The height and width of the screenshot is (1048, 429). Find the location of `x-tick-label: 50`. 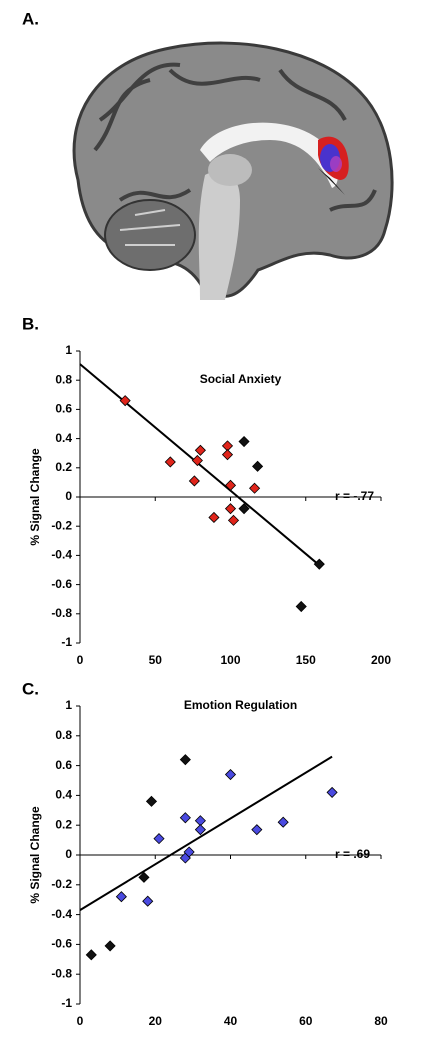

x-tick-label: 50 is located at coordinates (156, 660).